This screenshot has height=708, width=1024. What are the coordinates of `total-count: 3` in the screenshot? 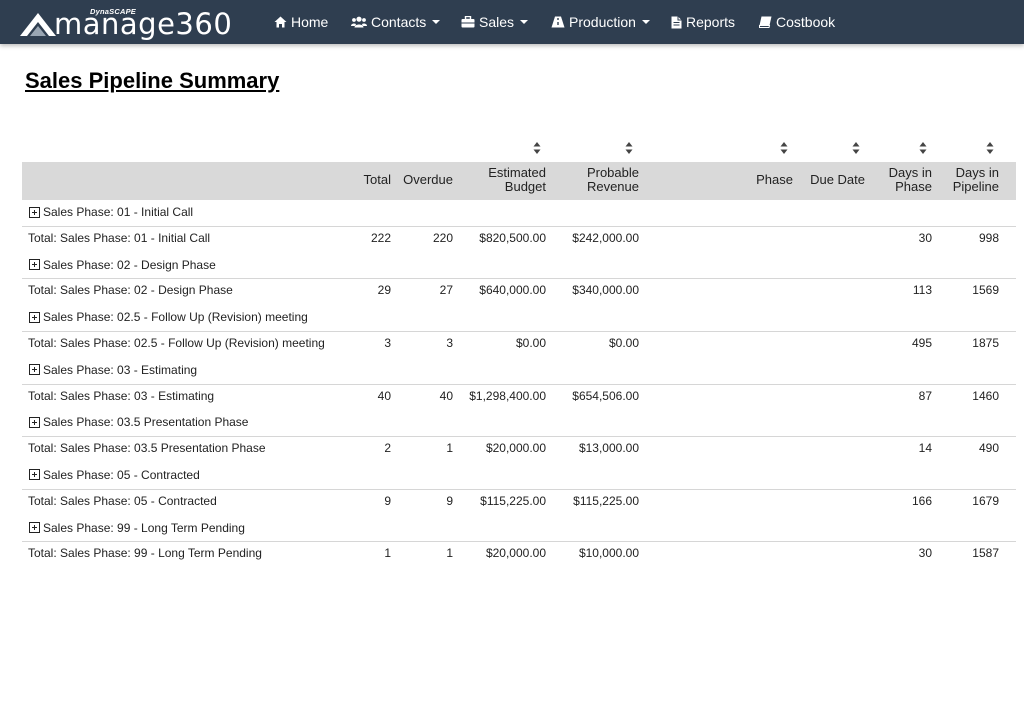 It's located at (387, 342).